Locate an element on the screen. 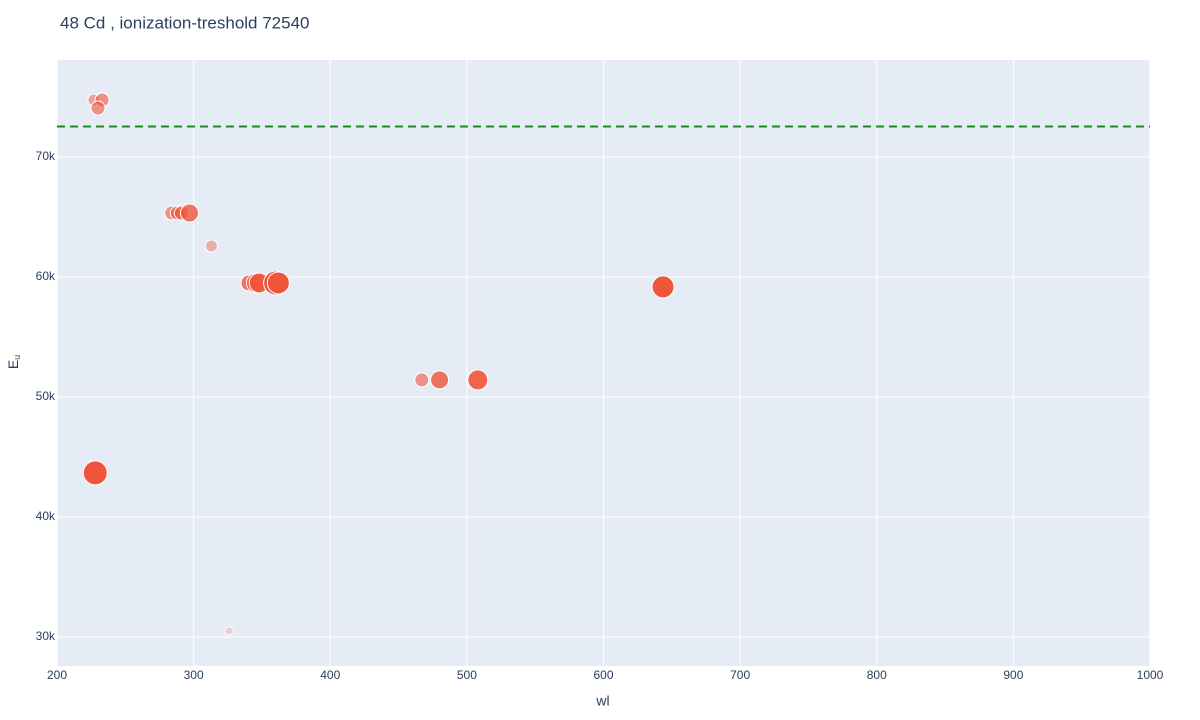  chart-title: 48 Cd , ionization-treshold 72540 is located at coordinates (185, 22).